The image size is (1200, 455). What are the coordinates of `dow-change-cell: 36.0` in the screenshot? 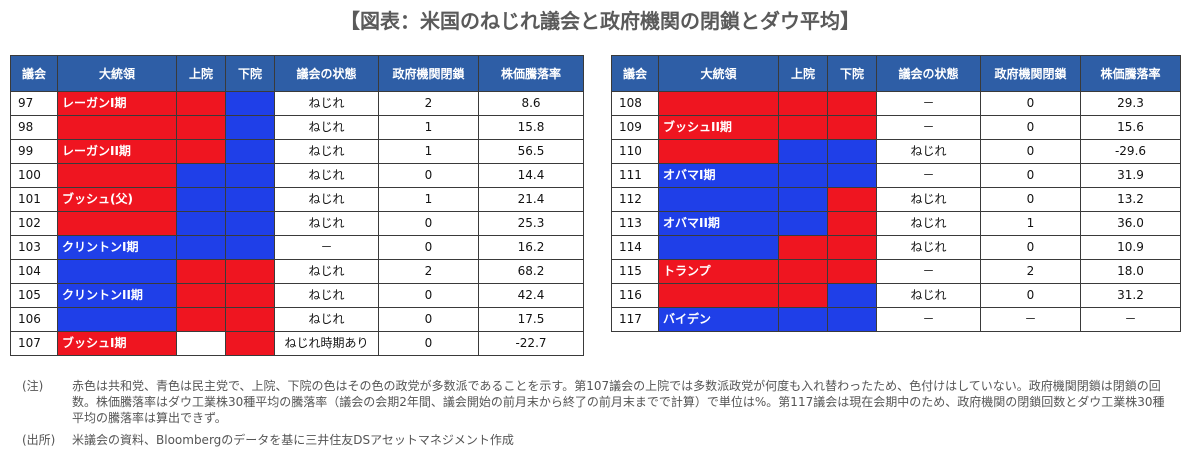 It's located at (1130, 223).